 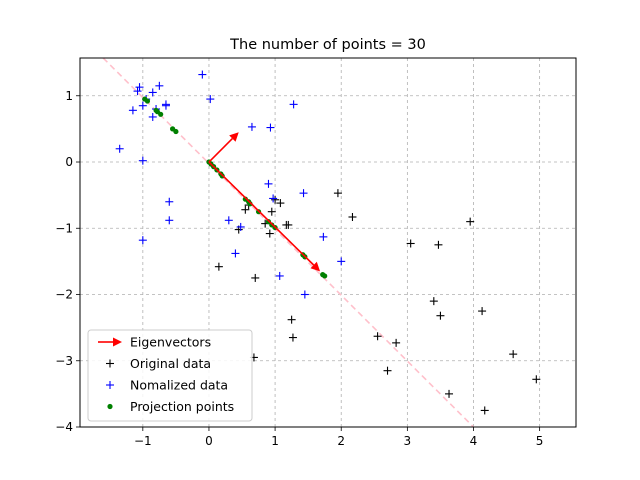 I want to click on chart-title: The number of points = 30, so click(x=327, y=45).